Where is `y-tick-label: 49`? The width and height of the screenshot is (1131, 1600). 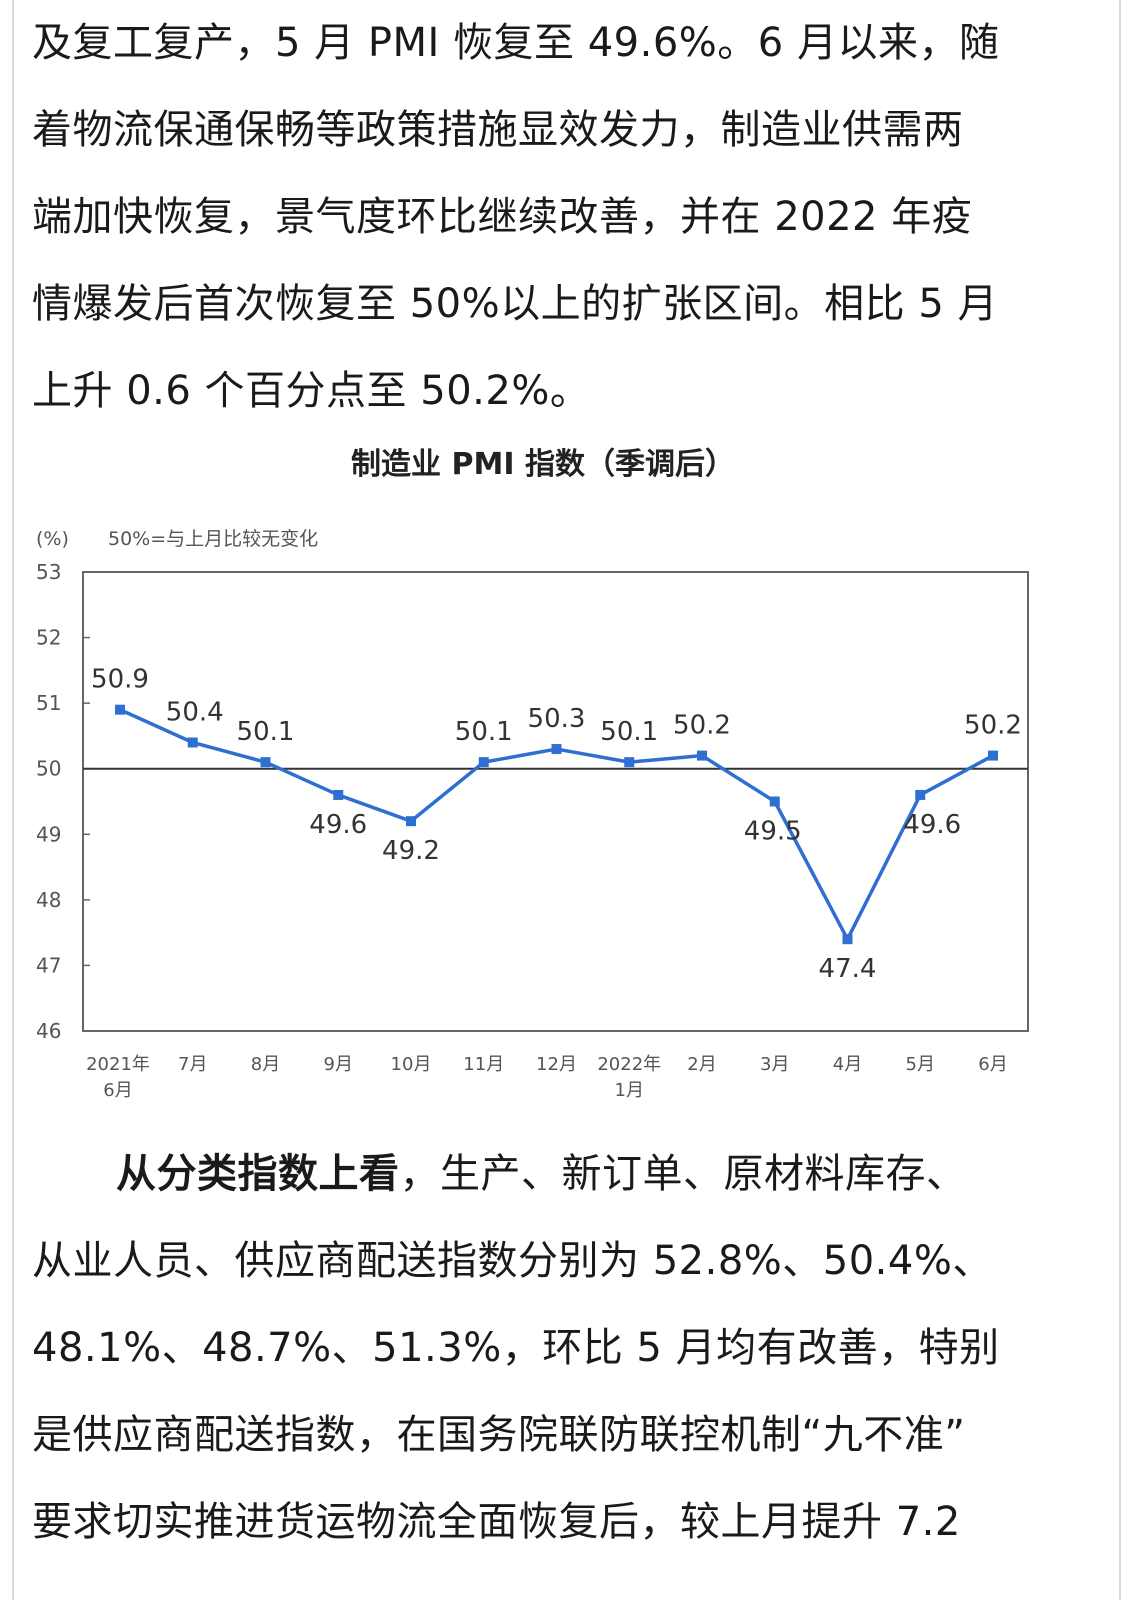 y-tick-label: 49 is located at coordinates (48, 834).